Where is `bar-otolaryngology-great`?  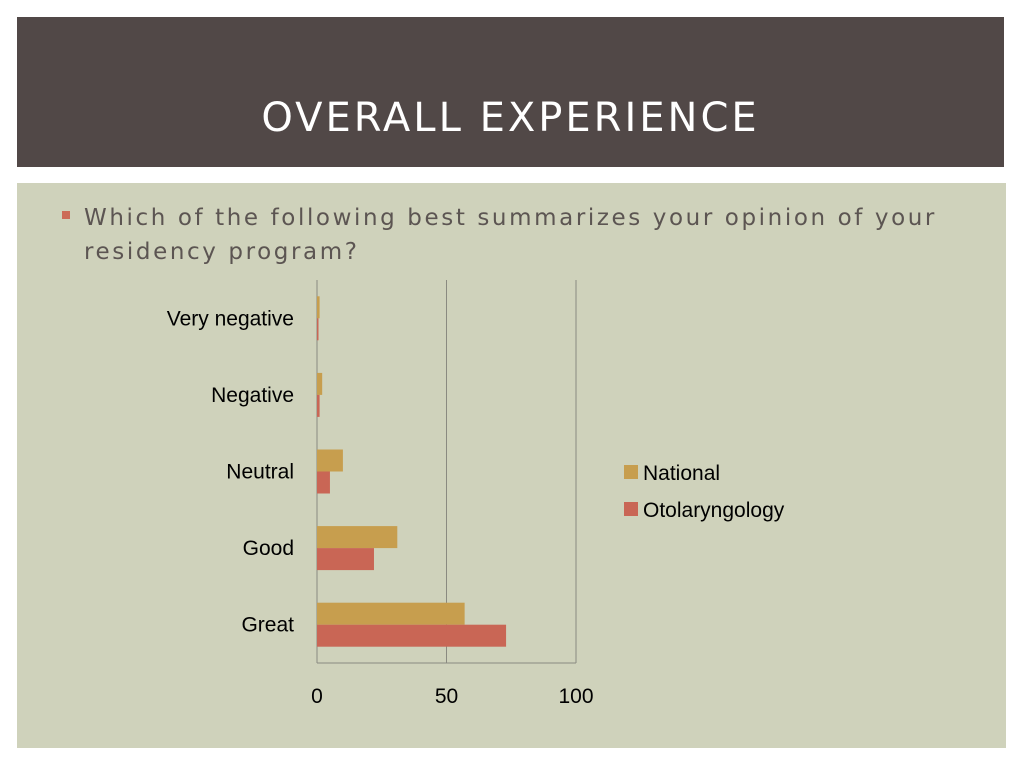 bar-otolaryngology-great is located at coordinates (412, 635).